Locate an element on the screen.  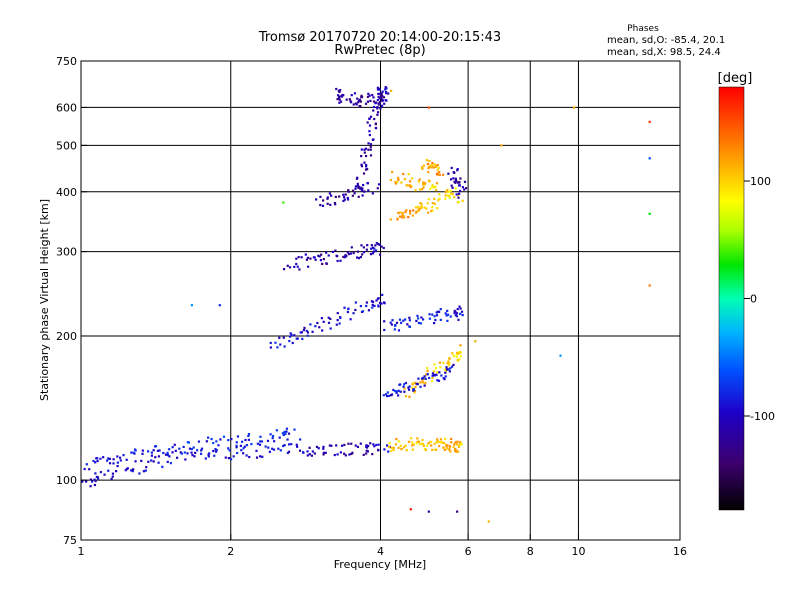
colorbar-tick-label: 100 is located at coordinates (760, 181).